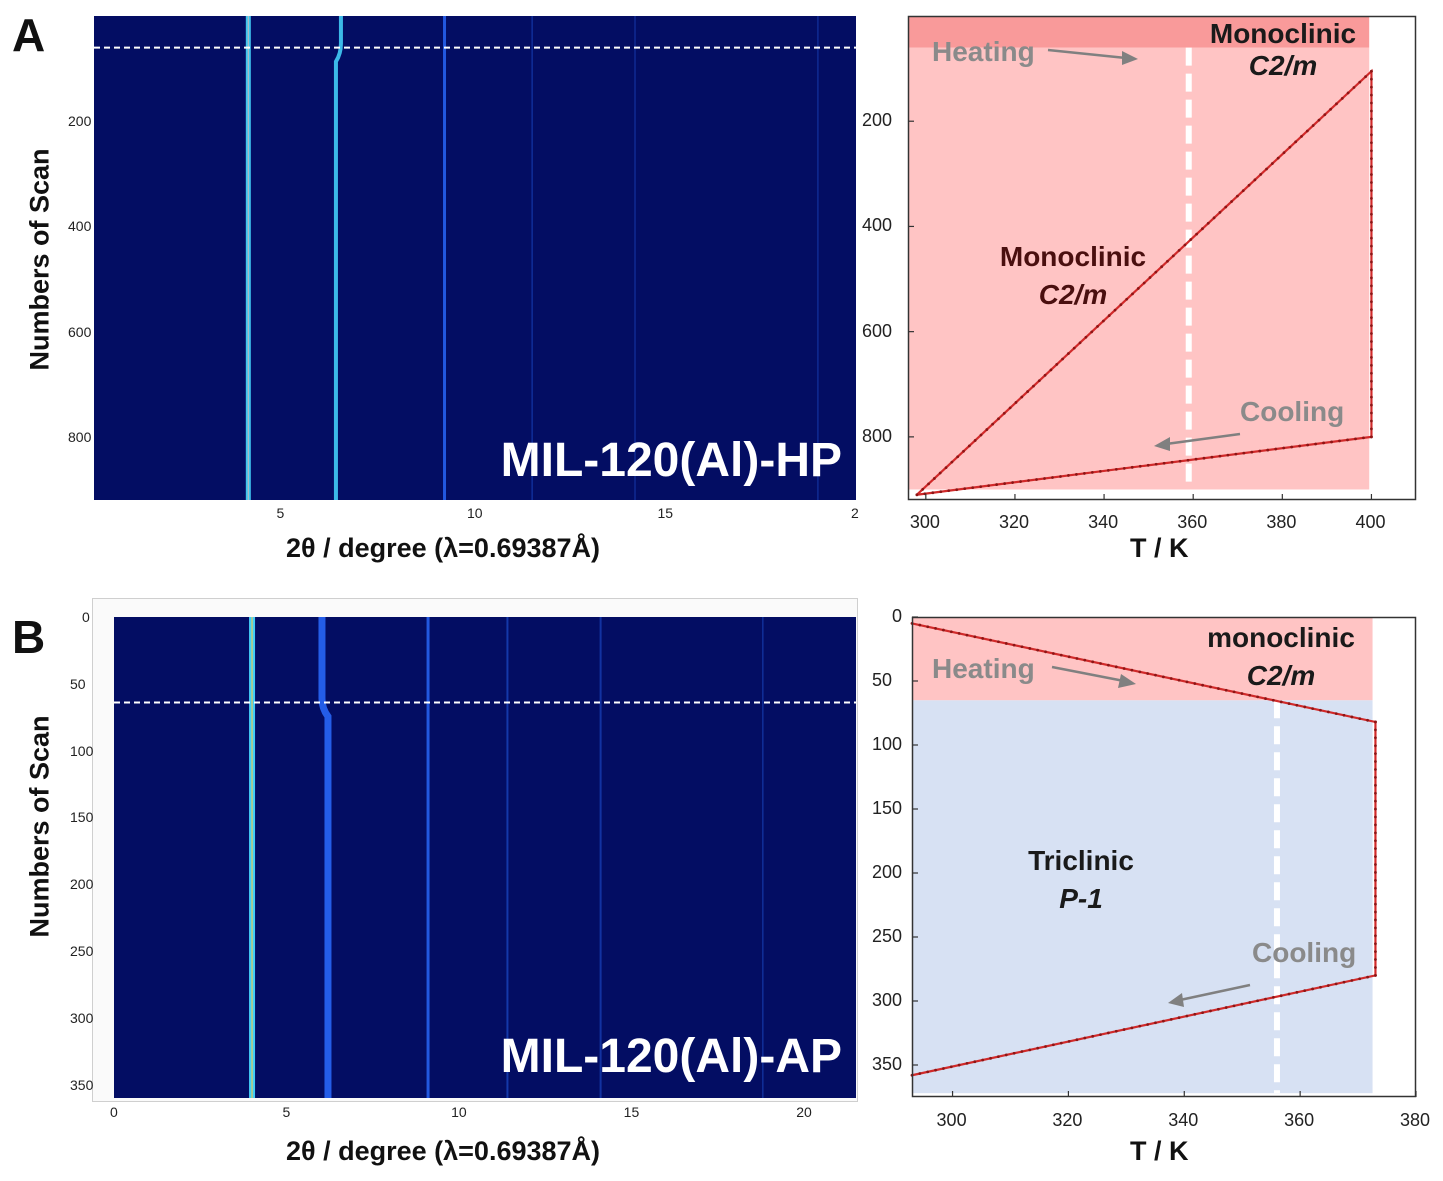  I want to click on temp-b-heating-arrow, so click(1088, 674).